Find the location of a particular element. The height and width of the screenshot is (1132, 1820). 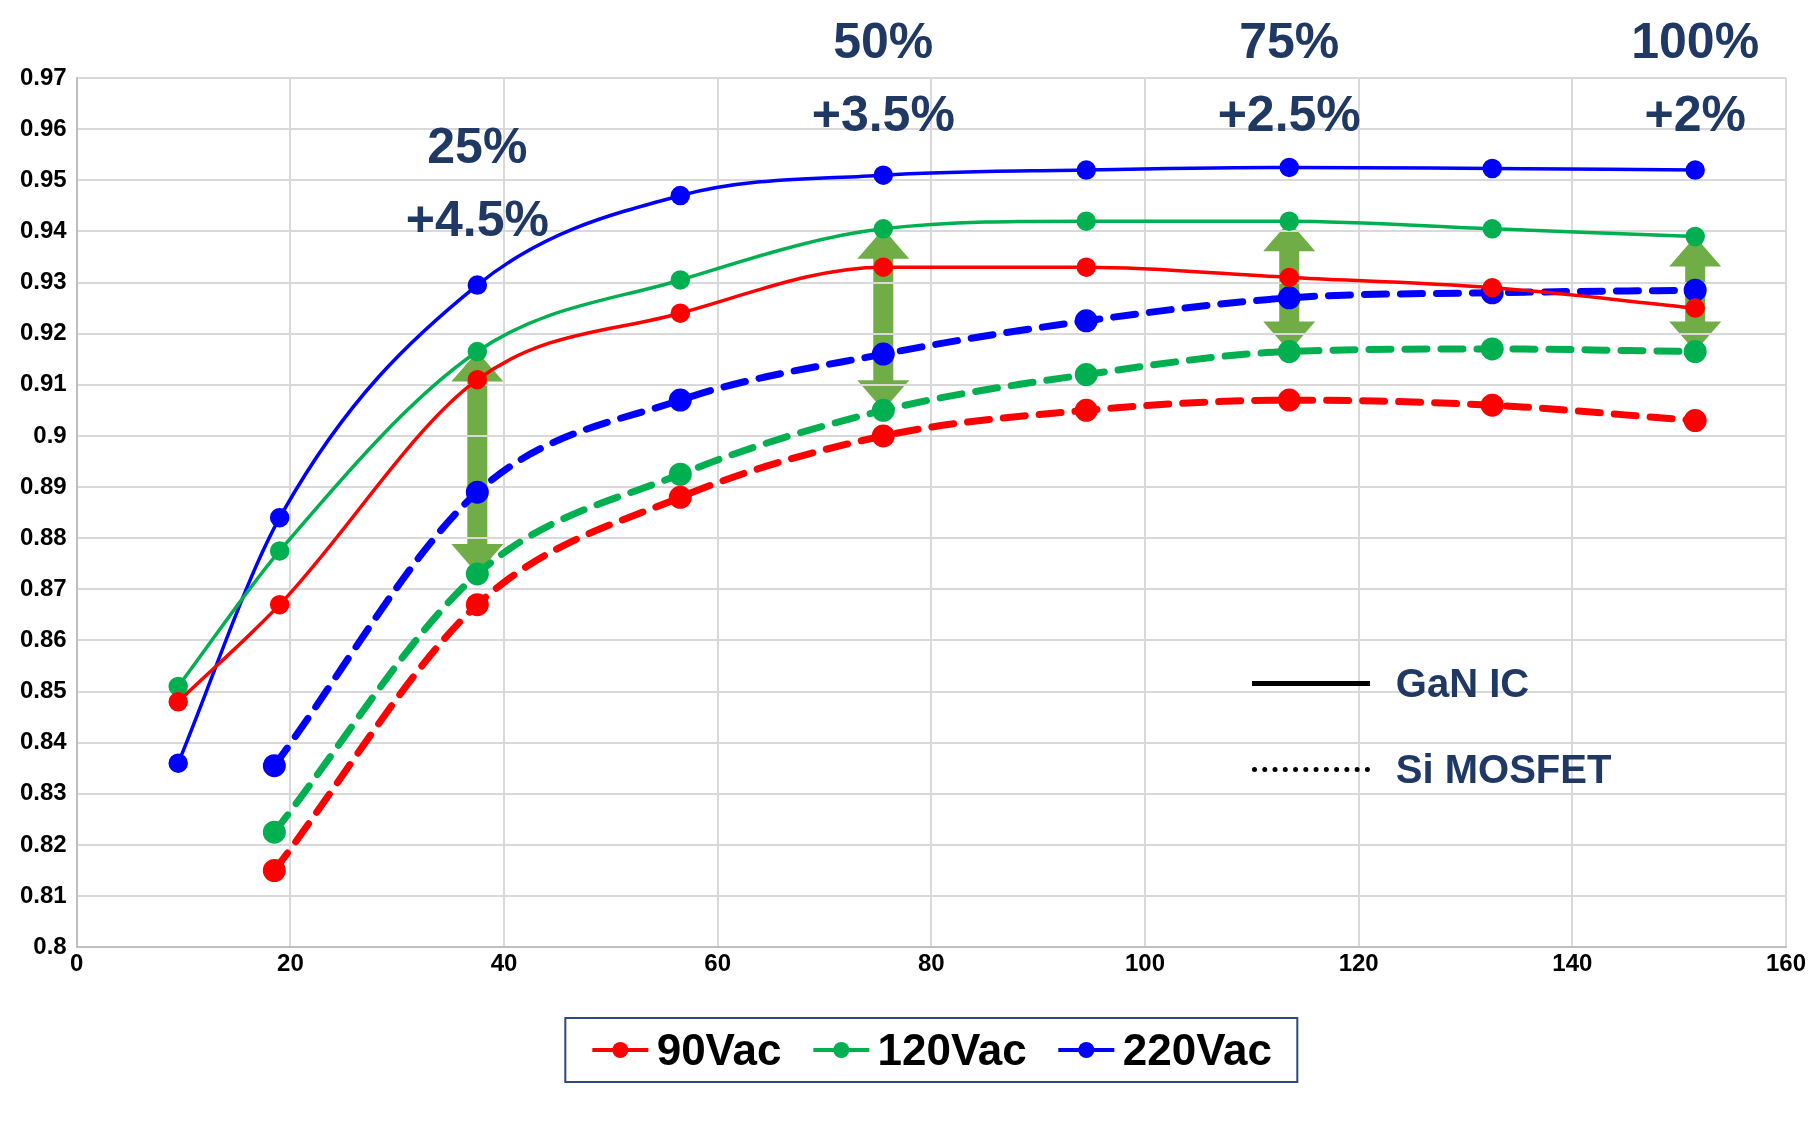

y-tick-label: 0.86 is located at coordinates (43, 639).